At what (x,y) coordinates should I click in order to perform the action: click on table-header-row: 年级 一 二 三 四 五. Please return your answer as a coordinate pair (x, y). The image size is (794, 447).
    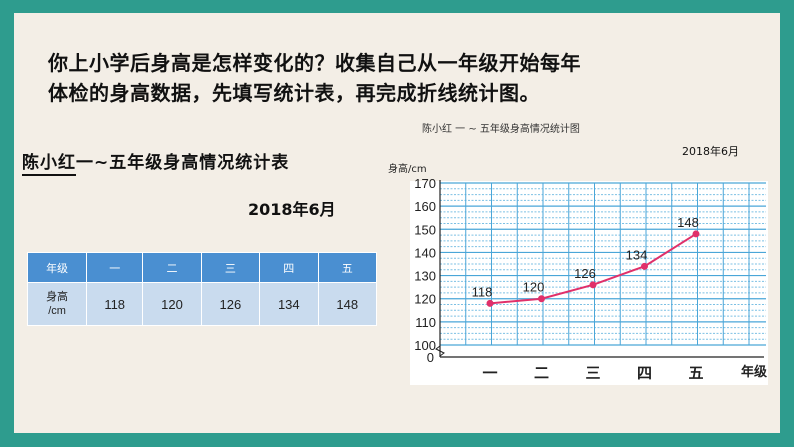
    Looking at the image, I should click on (202, 267).